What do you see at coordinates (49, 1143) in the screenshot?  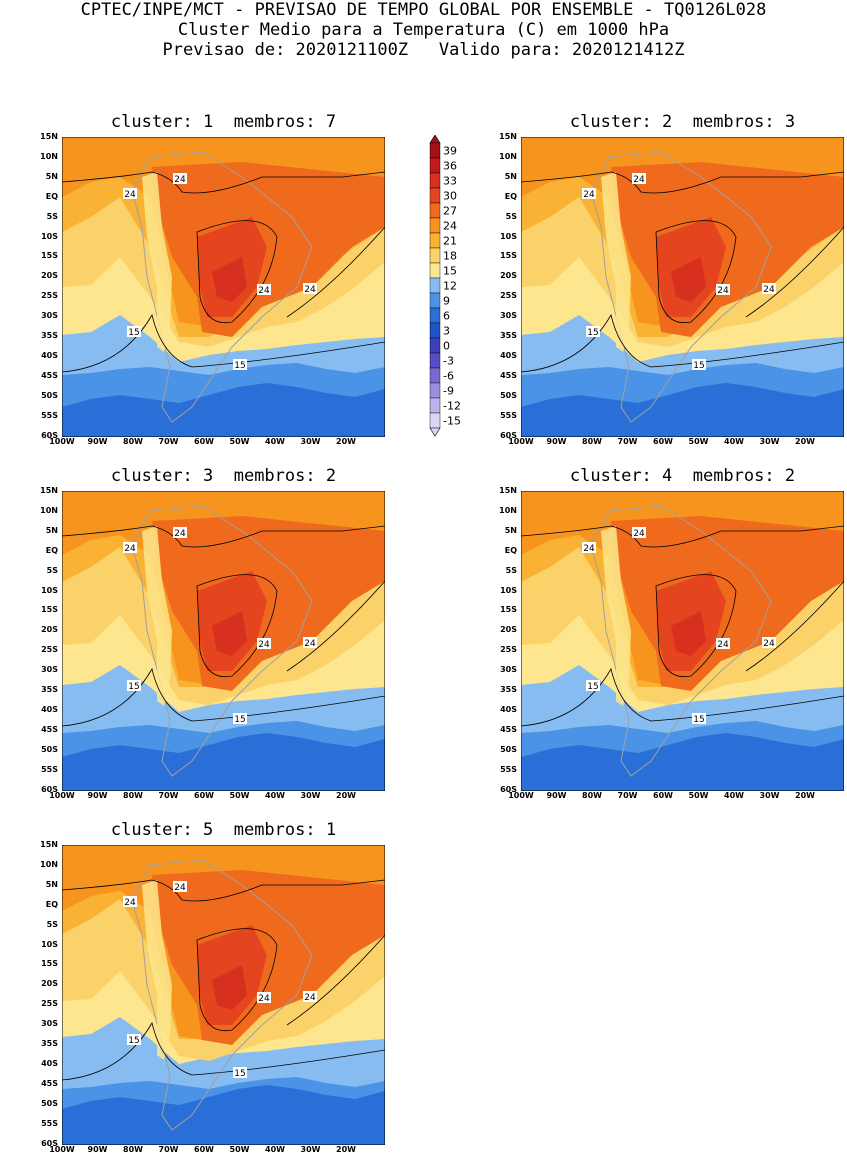 I see `lat-tick-label: 60S` at bounding box center [49, 1143].